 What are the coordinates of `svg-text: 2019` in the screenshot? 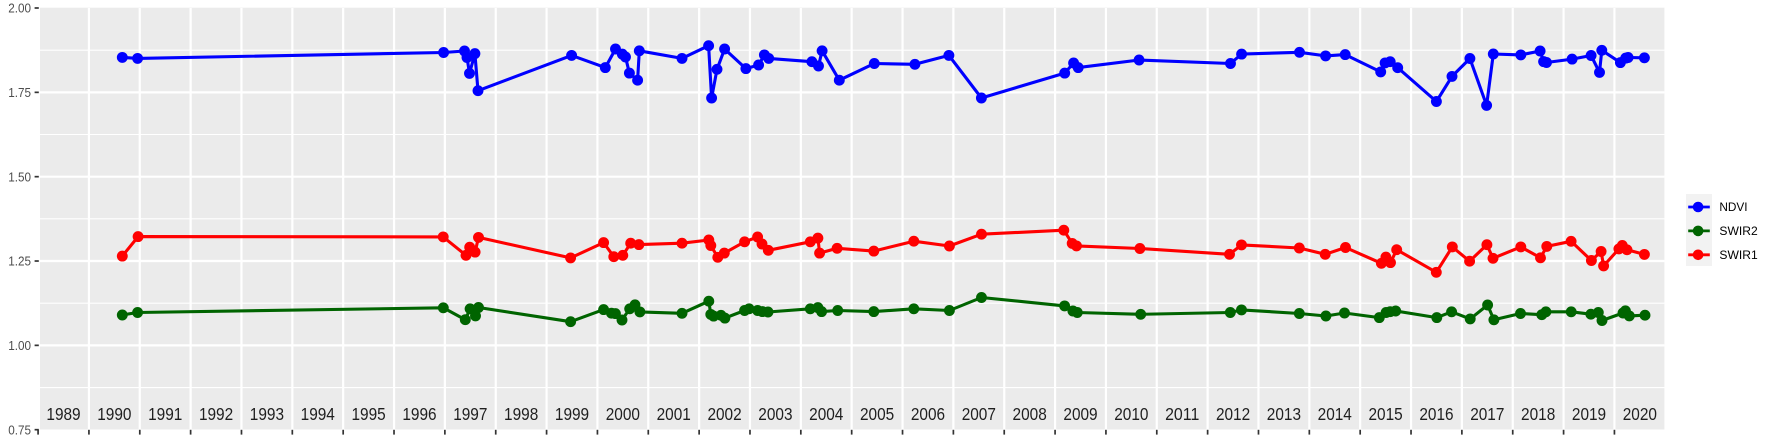 It's located at (1589, 414).